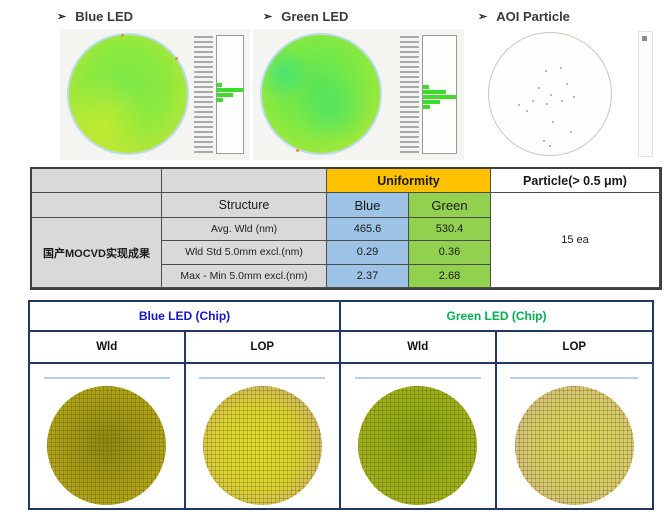  What do you see at coordinates (244, 253) in the screenshot?
I see `metric-label: Wld Std 5.0mm excl.(nm)` at bounding box center [244, 253].